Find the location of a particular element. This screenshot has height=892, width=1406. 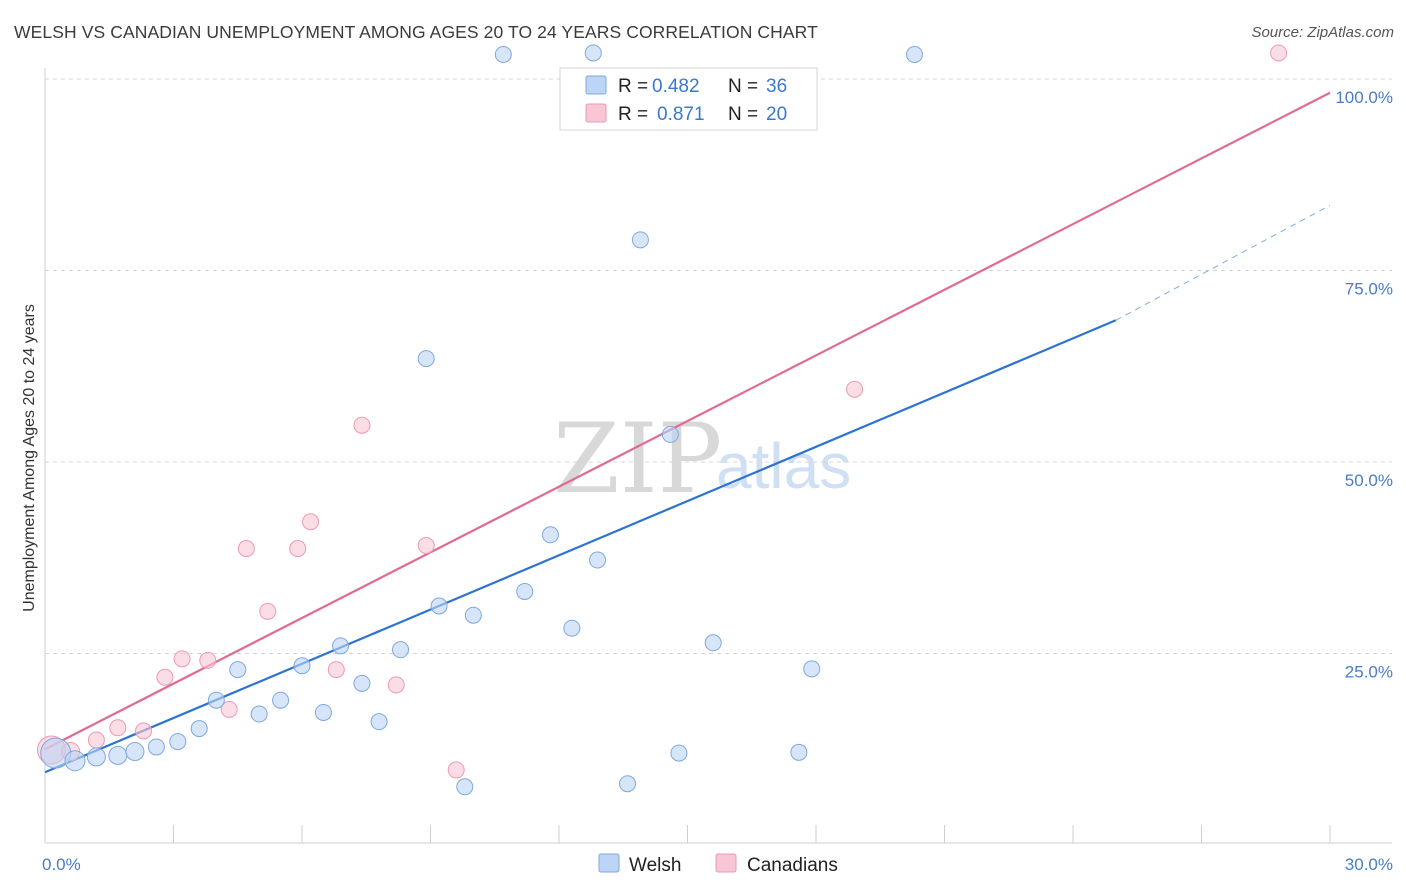

canadians-r-value: 0.871 is located at coordinates (681, 114).